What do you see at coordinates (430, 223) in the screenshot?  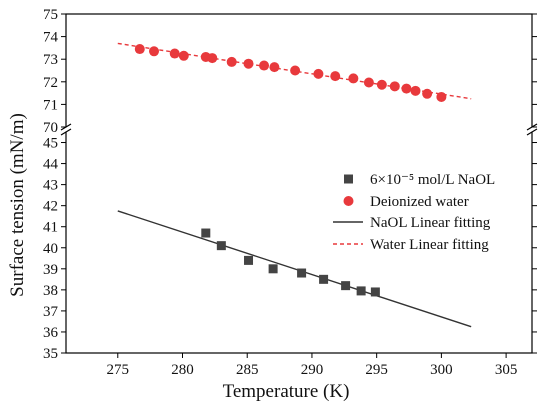 I see `legend-label: NaOL Linear fitting` at bounding box center [430, 223].